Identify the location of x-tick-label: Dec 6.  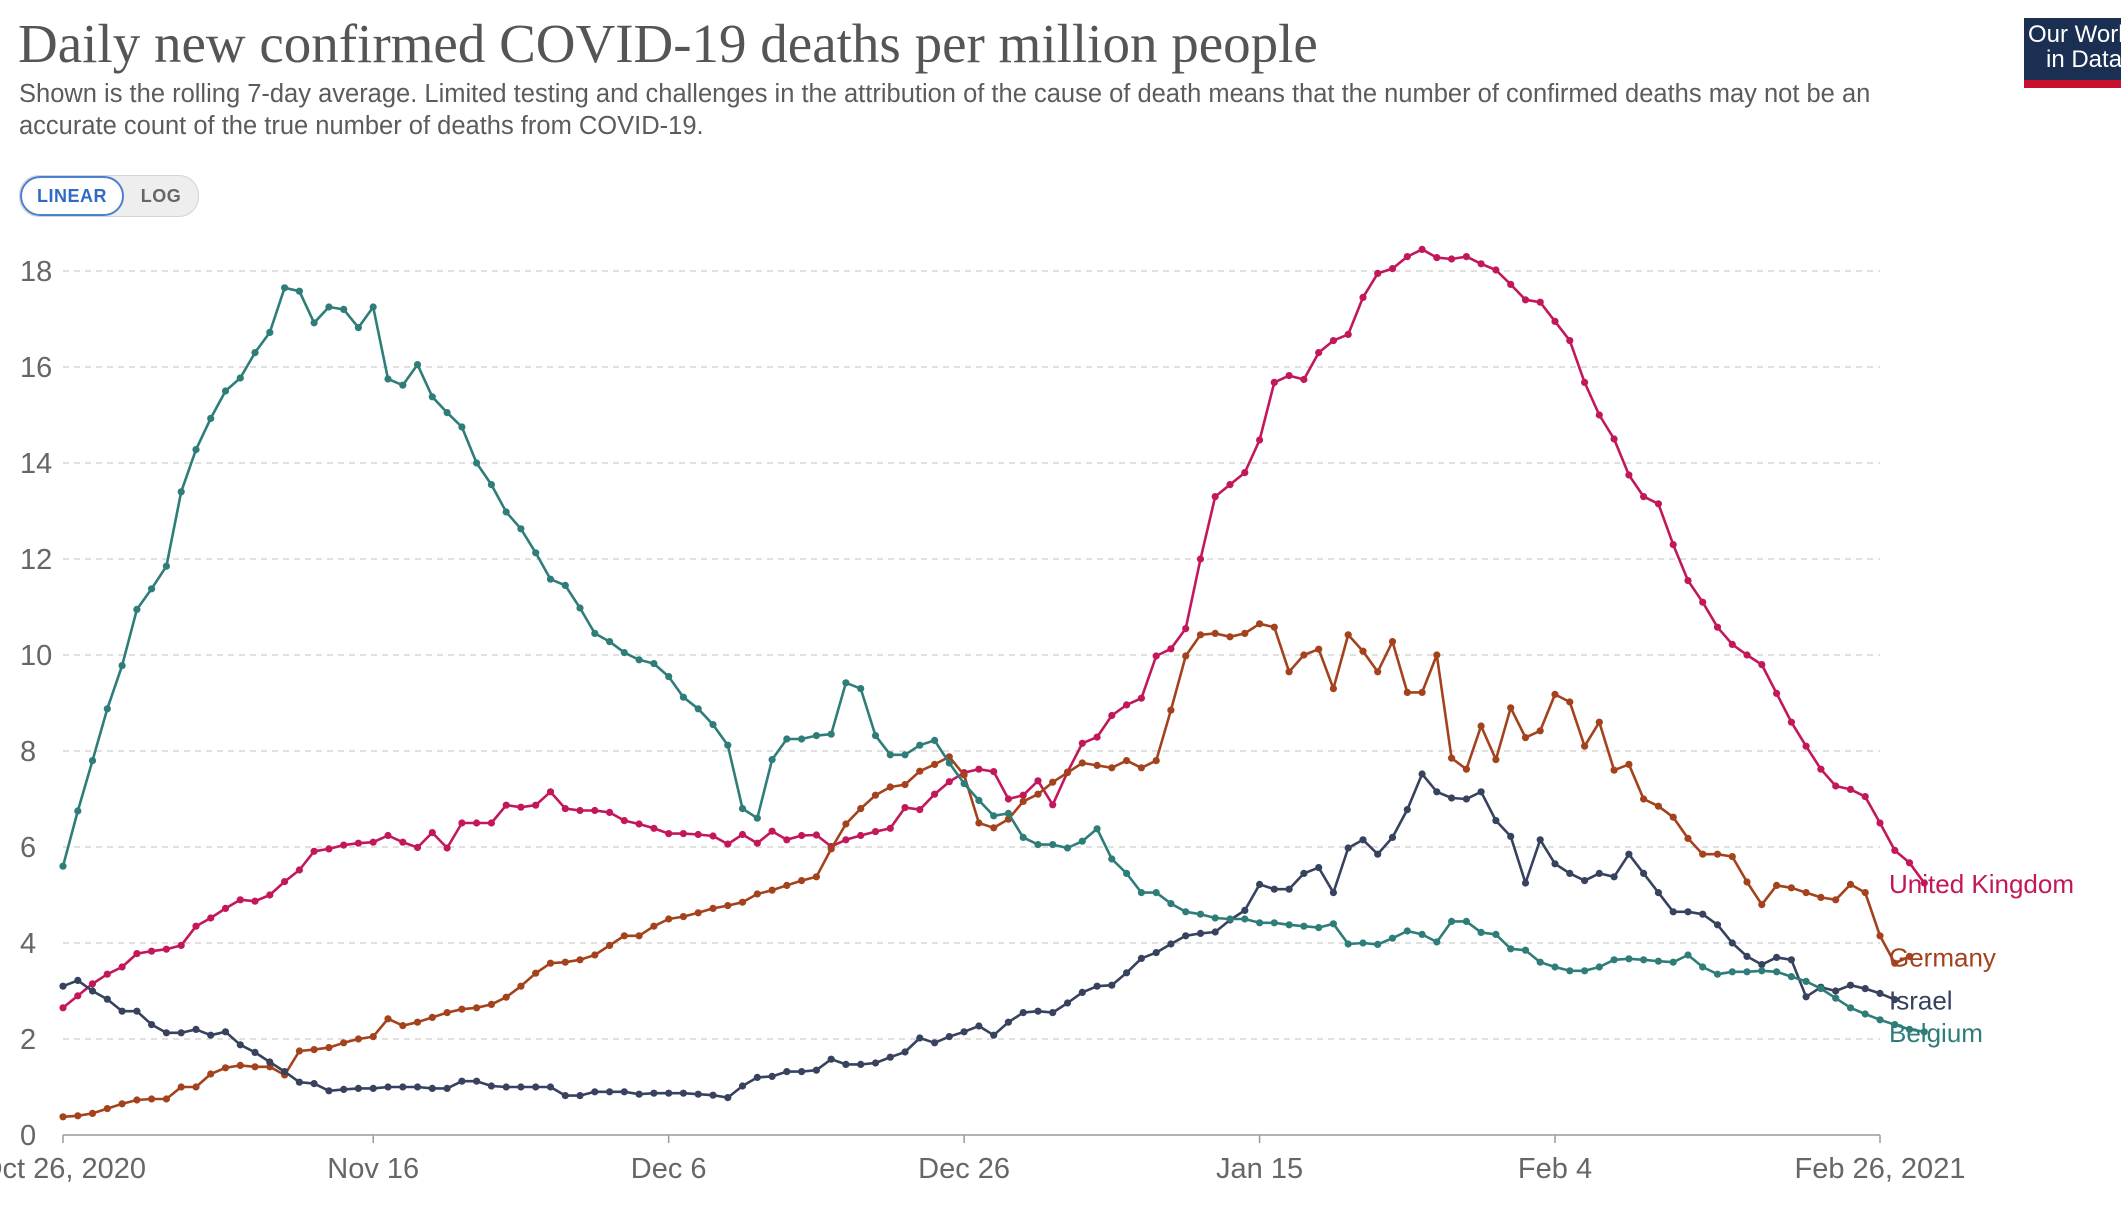
(669, 1169).